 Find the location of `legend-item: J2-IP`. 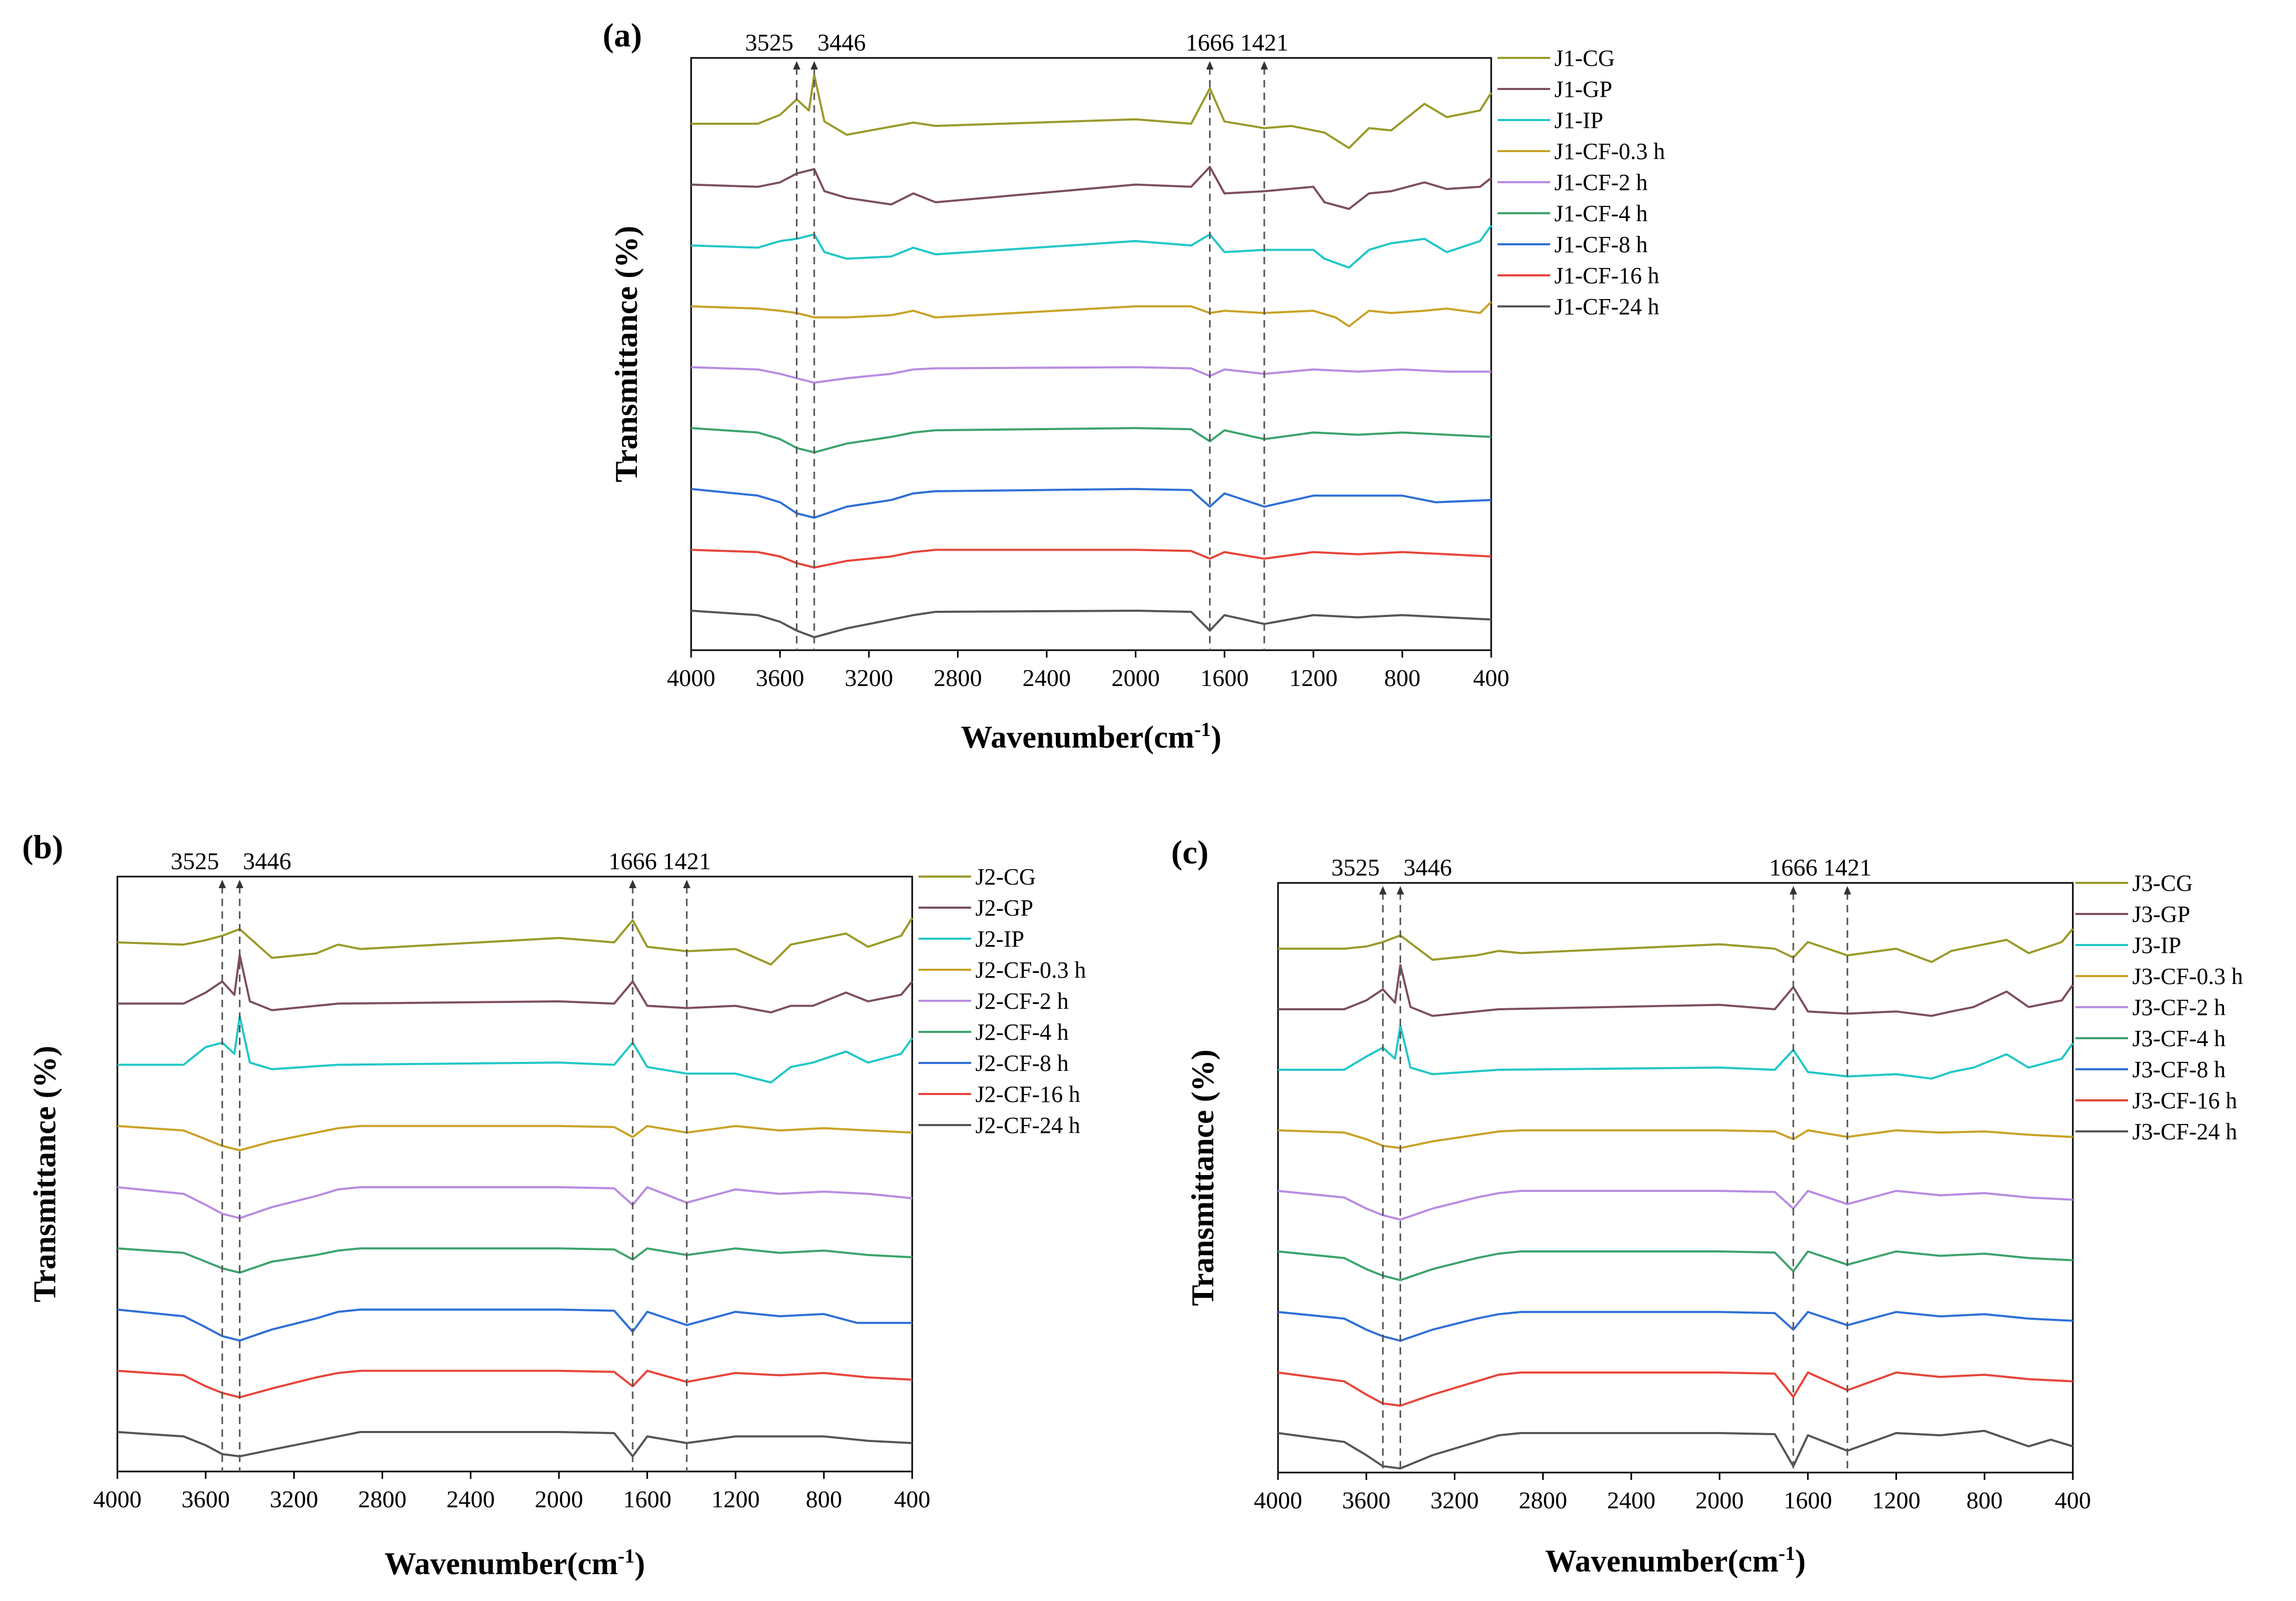

legend-item: J2-IP is located at coordinates (999, 939).